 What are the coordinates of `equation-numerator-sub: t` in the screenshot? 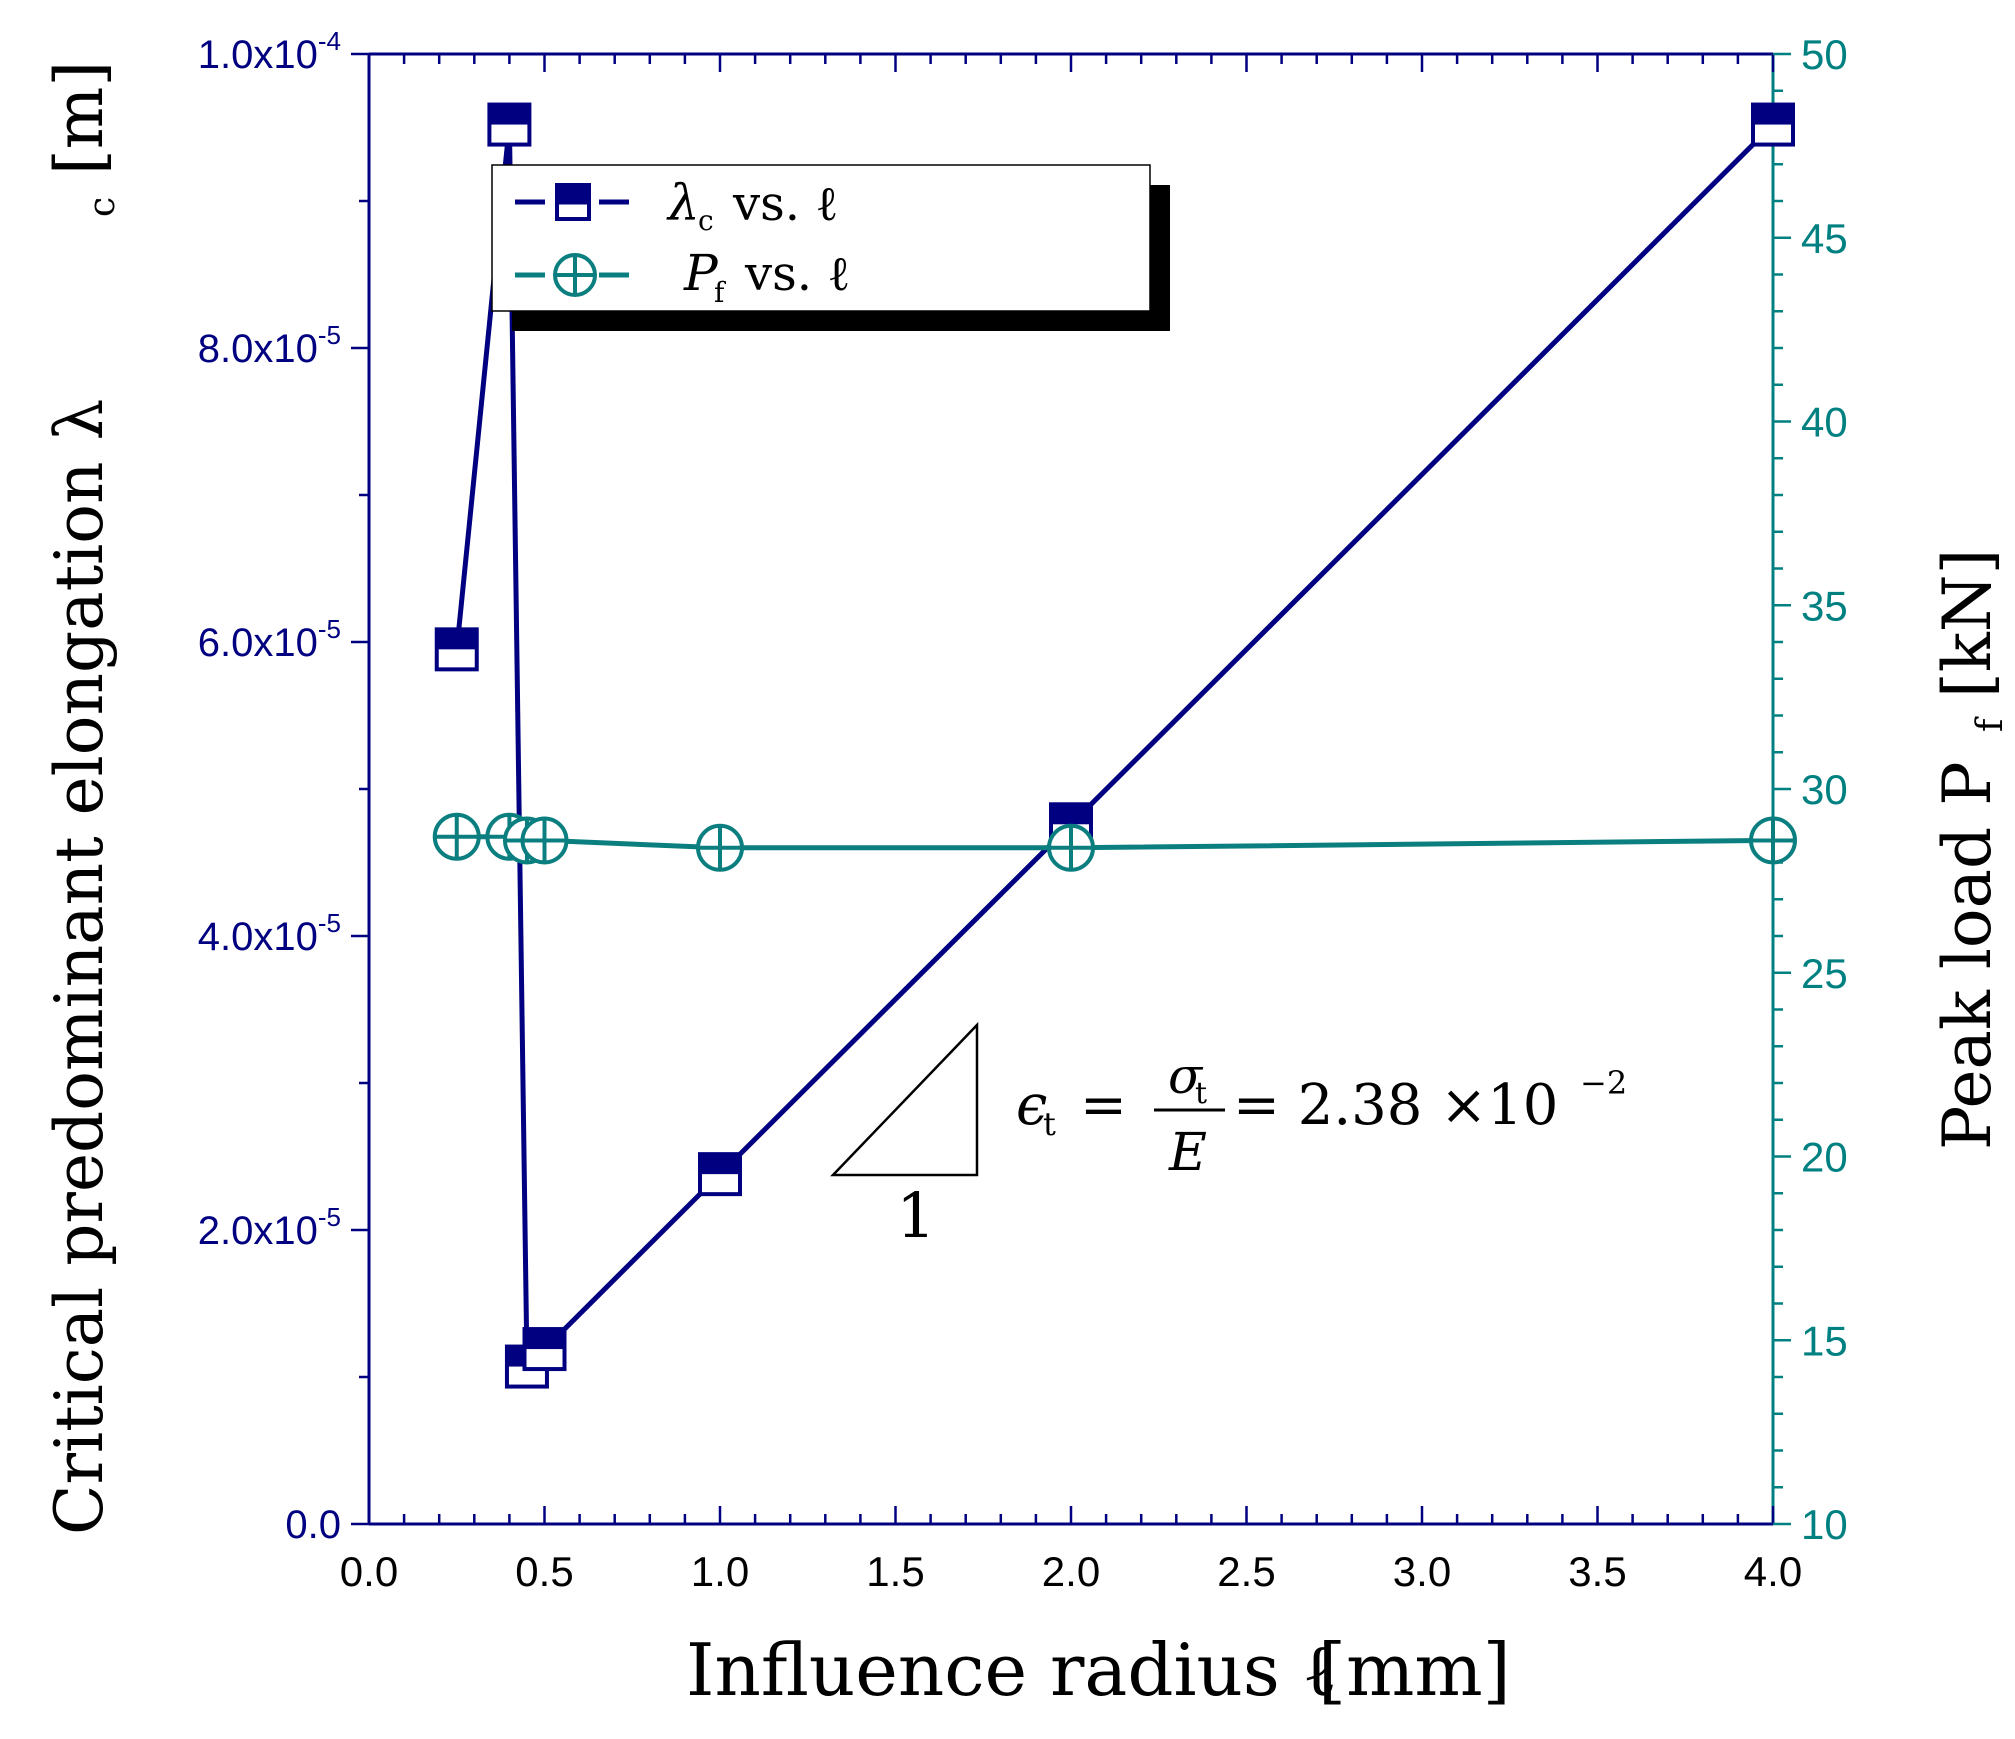 It's located at (1201, 1093).